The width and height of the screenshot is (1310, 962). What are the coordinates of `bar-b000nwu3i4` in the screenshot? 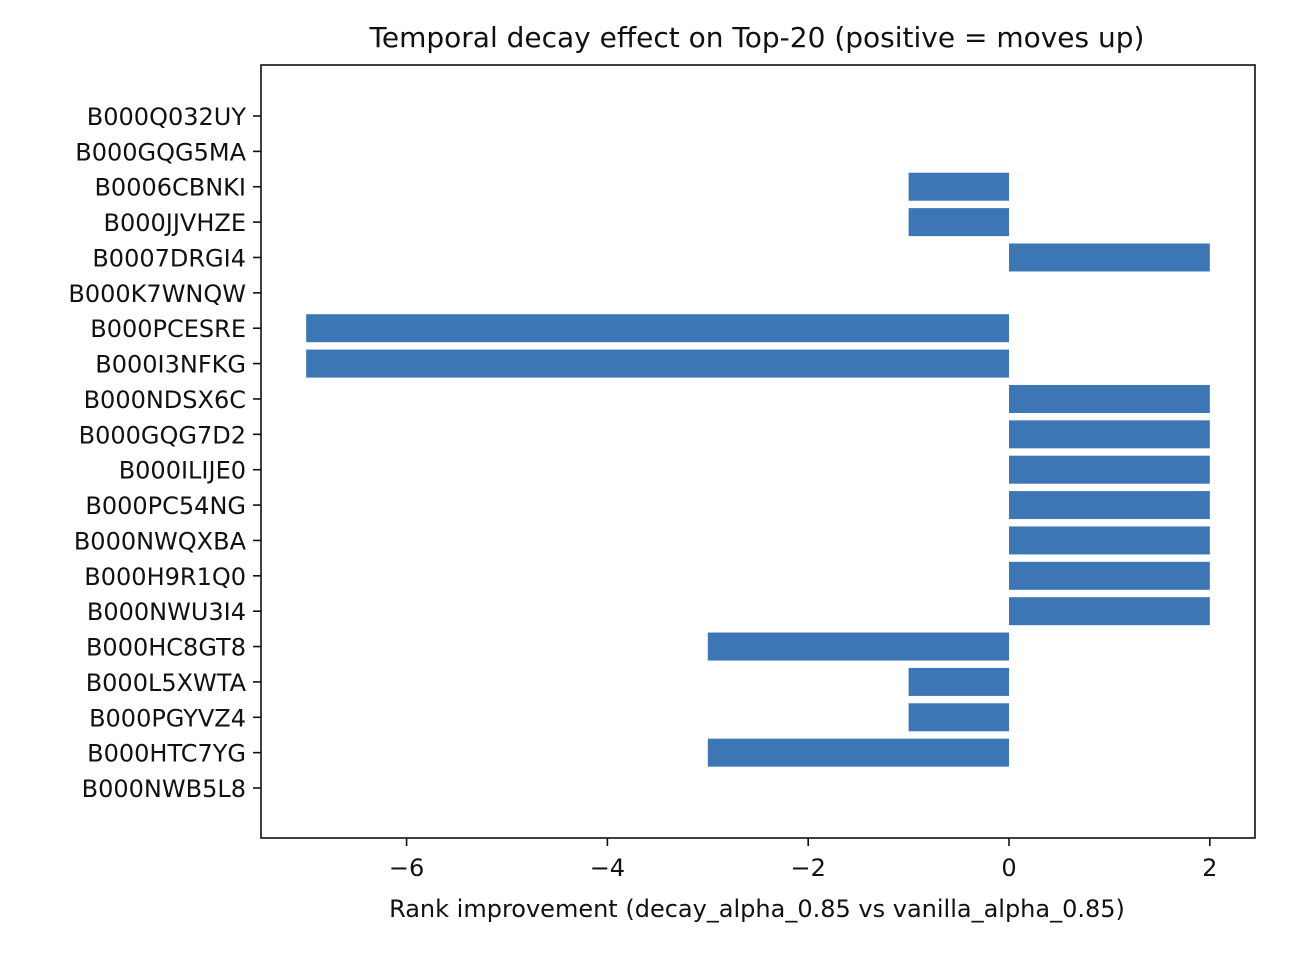 It's located at (1109, 611).